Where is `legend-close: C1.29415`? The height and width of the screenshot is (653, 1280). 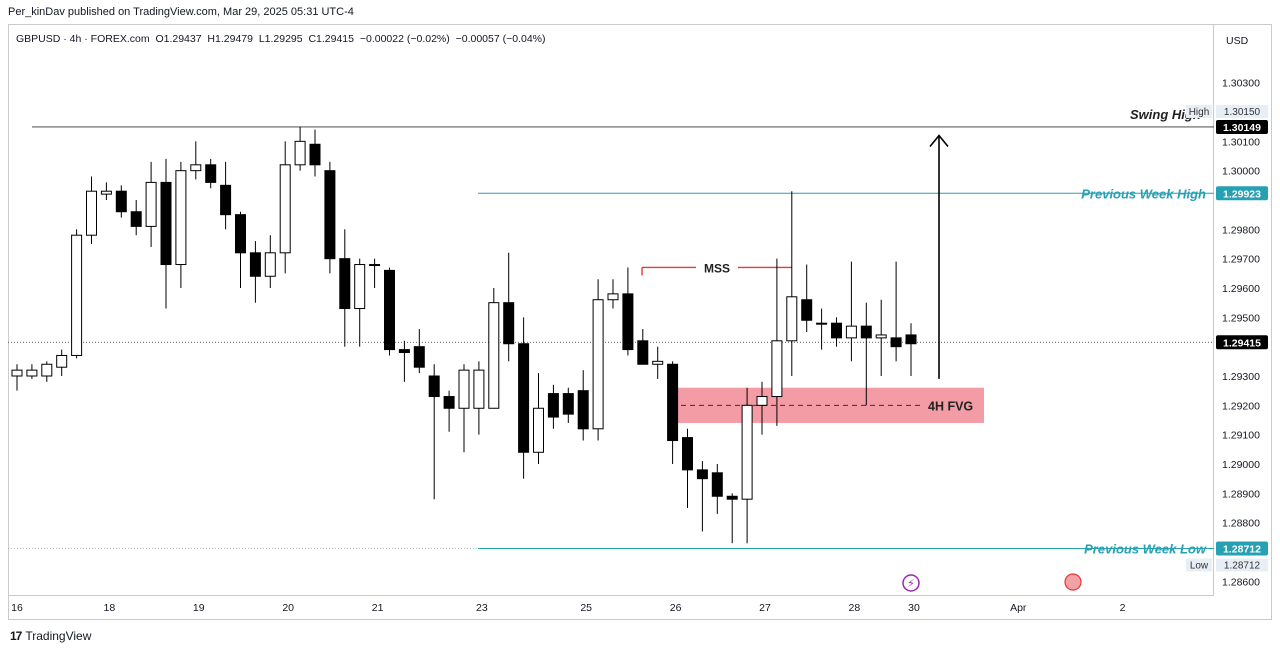 legend-close: C1.29415 is located at coordinates (331, 39).